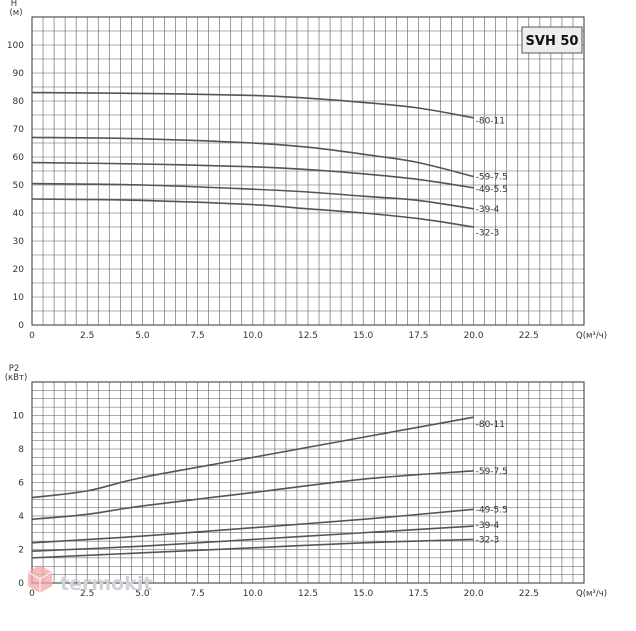 The height and width of the screenshot is (631, 636). Describe the element at coordinates (19, 158) in the screenshot. I see `y-tick-label: 60` at that location.